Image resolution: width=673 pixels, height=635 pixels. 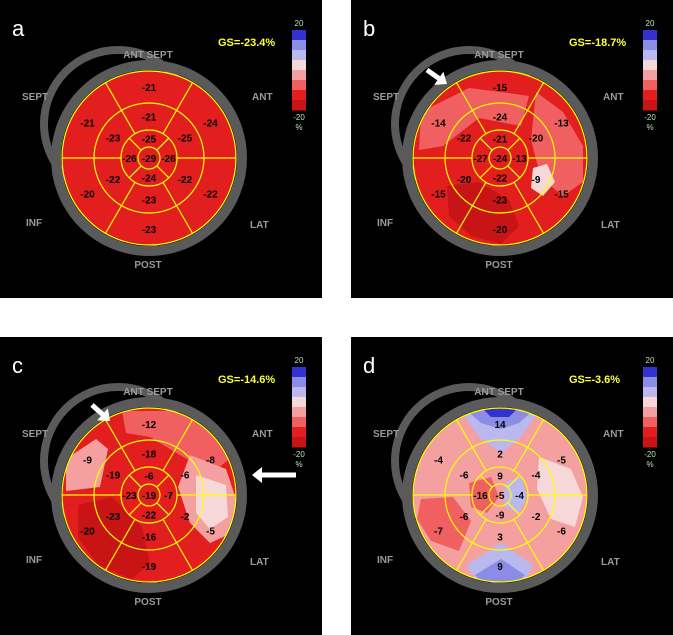 I want to click on direction-label-post: POST, so click(x=147, y=265).